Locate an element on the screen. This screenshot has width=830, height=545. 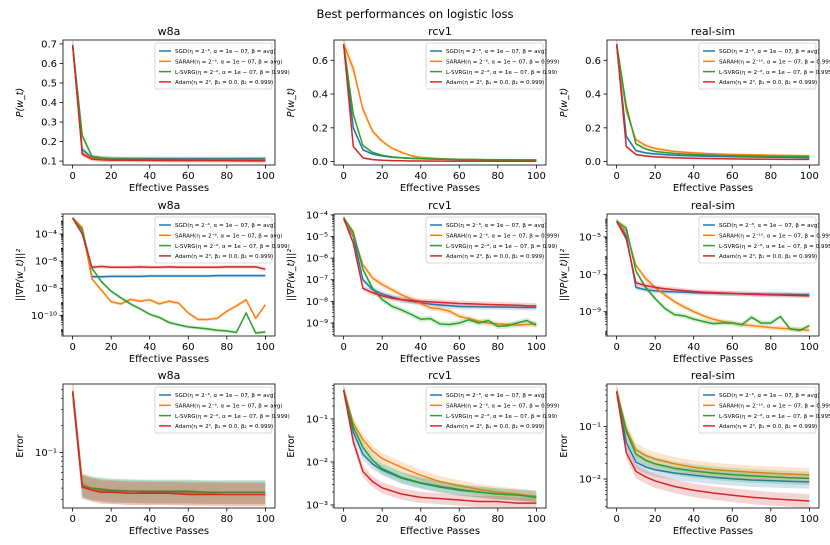
y-tick-label: 10⁻⁹ is located at coordinates (590, 312).